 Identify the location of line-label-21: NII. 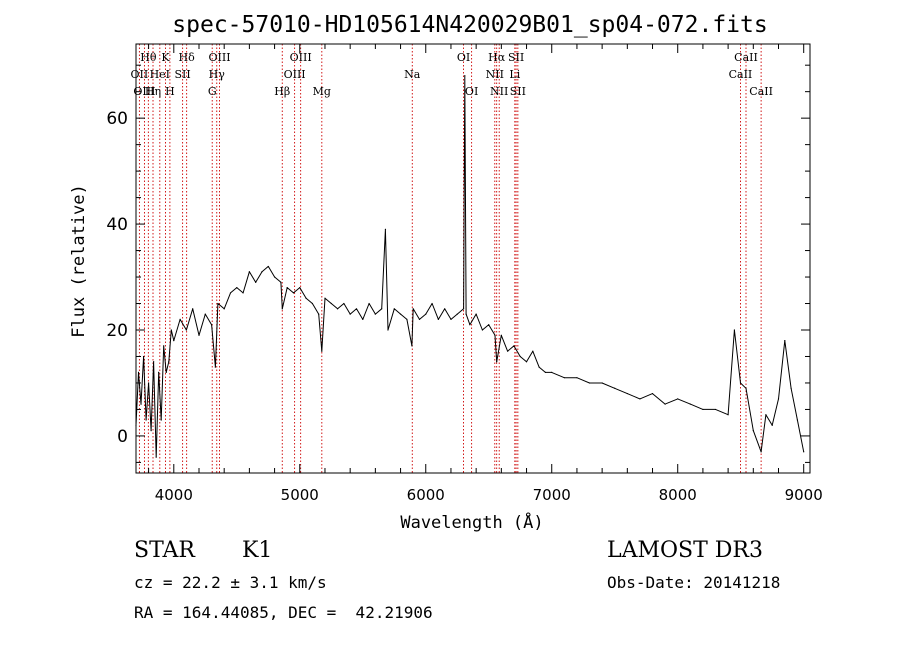
(499, 91).